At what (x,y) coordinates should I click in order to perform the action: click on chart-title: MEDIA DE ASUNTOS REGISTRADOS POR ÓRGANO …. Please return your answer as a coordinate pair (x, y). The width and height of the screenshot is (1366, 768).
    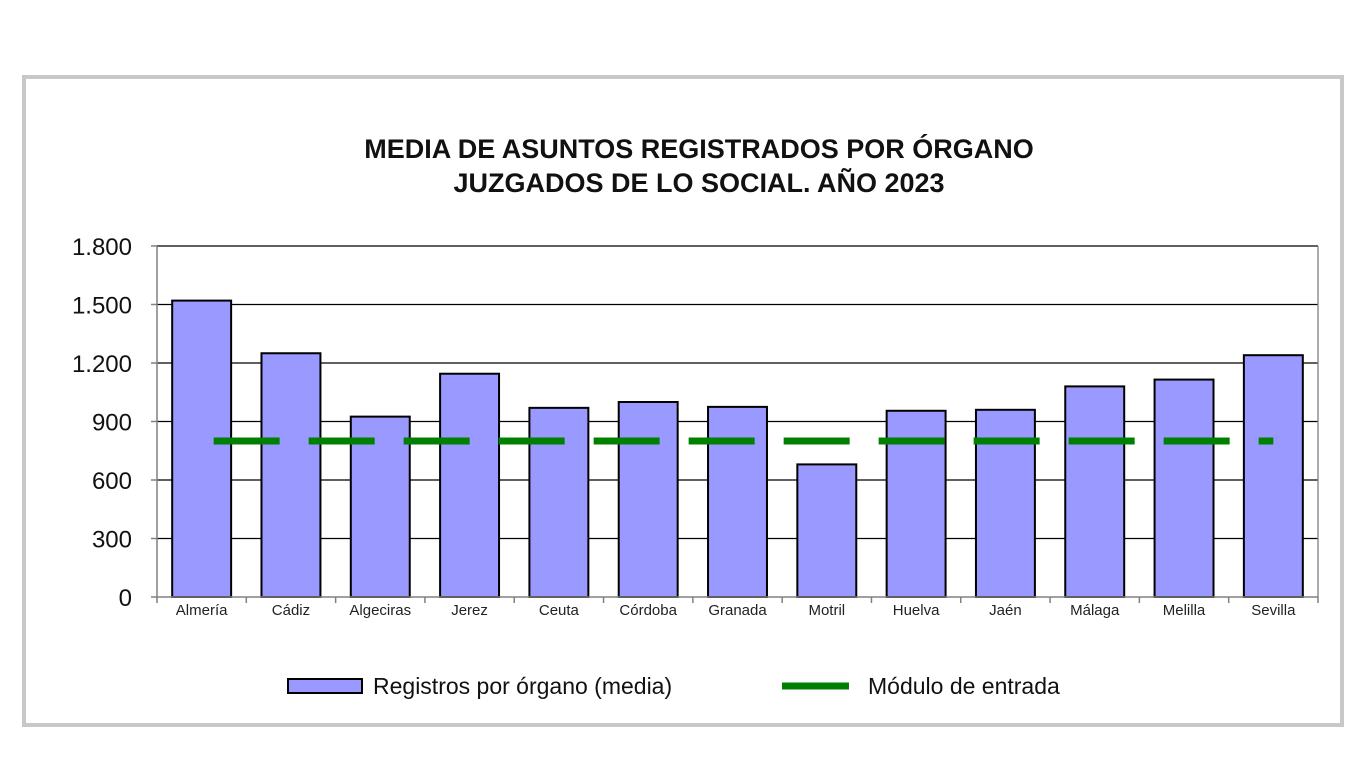
    Looking at the image, I should click on (699, 165).